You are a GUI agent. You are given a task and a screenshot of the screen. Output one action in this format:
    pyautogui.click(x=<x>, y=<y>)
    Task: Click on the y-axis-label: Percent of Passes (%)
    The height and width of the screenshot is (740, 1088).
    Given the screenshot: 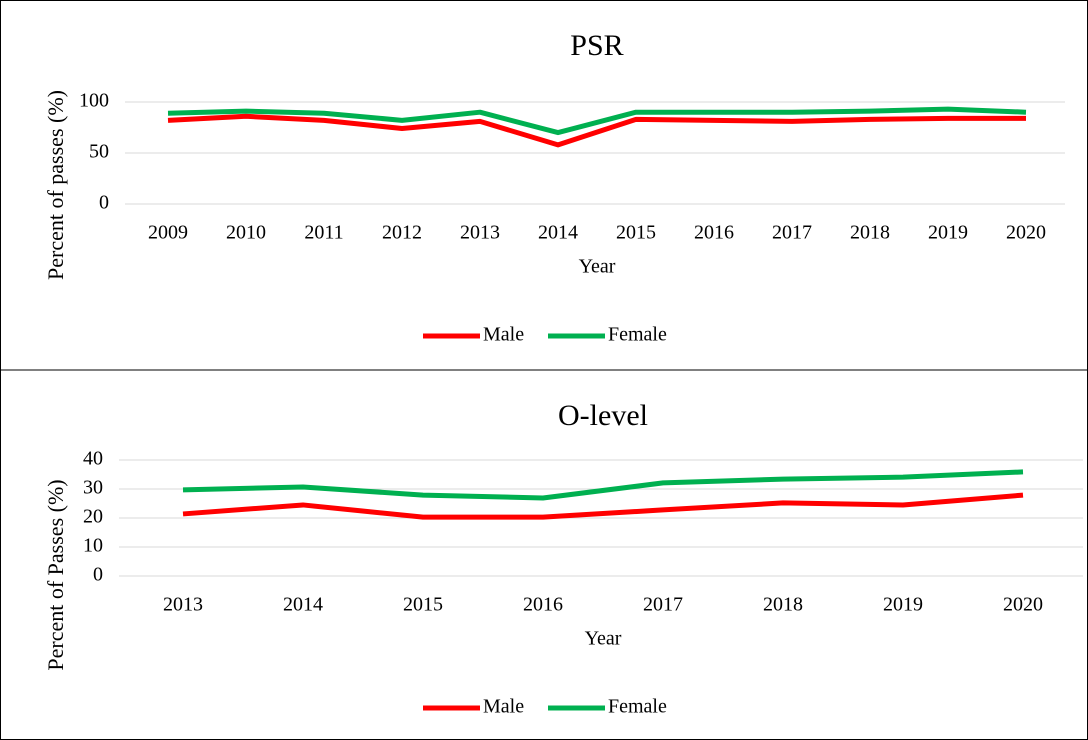 What is the action you would take?
    pyautogui.click(x=55, y=574)
    